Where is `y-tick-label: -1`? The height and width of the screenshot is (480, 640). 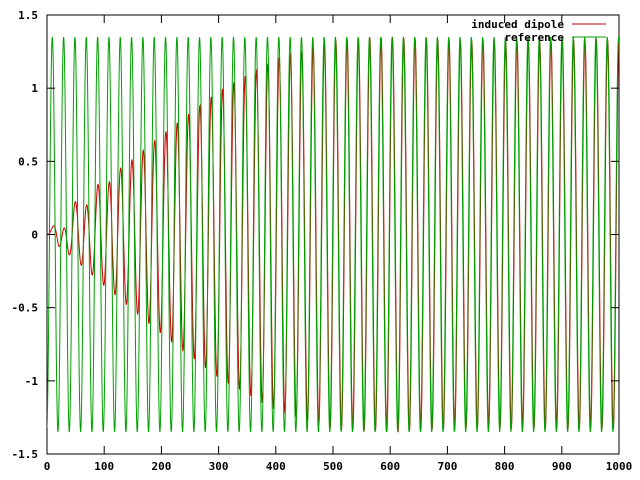
y-tick-label: -1 is located at coordinates (32, 381).